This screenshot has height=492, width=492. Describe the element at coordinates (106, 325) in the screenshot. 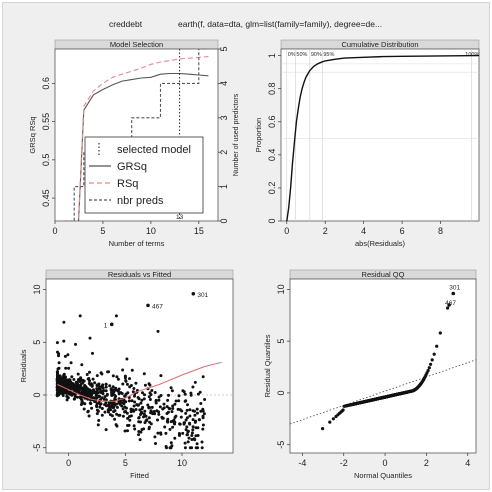

I see `point-label: 1` at that location.